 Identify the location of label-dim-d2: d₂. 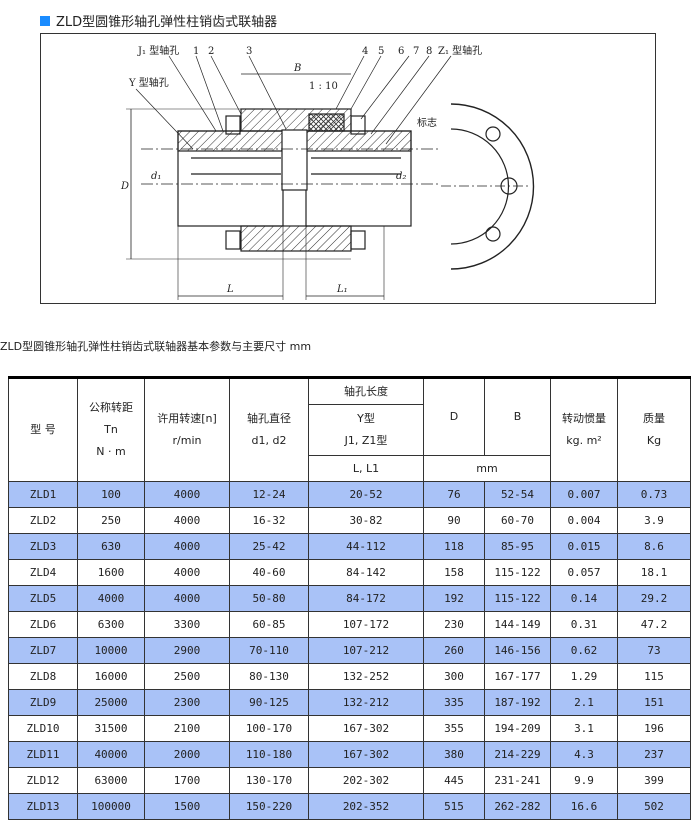
(401, 176).